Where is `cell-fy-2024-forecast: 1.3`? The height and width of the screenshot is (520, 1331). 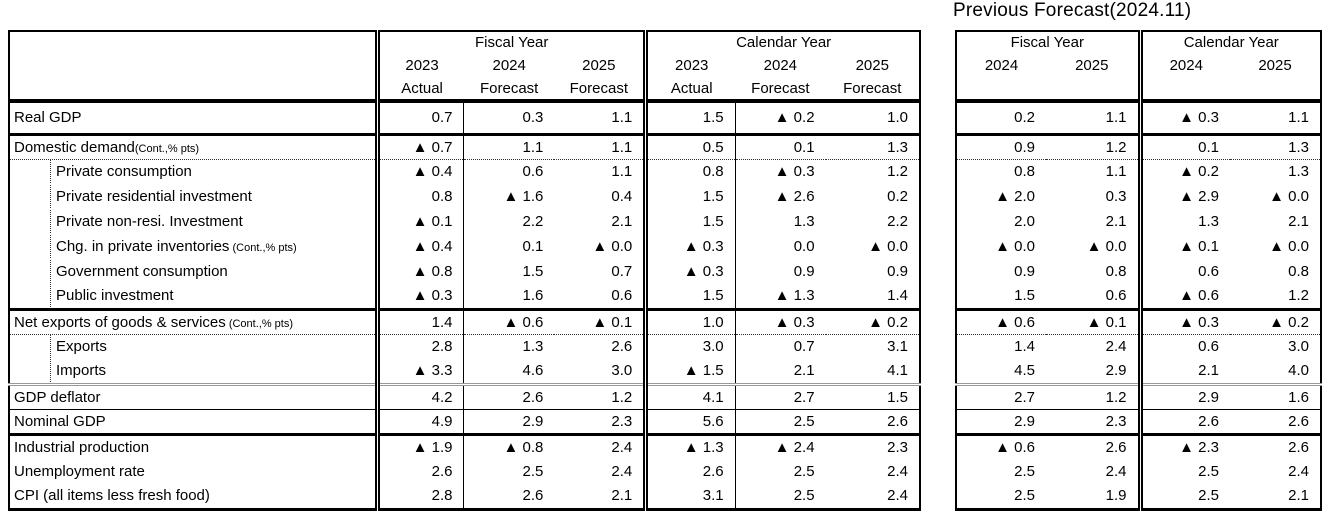 cell-fy-2024-forecast: 1.3 is located at coordinates (509, 346).